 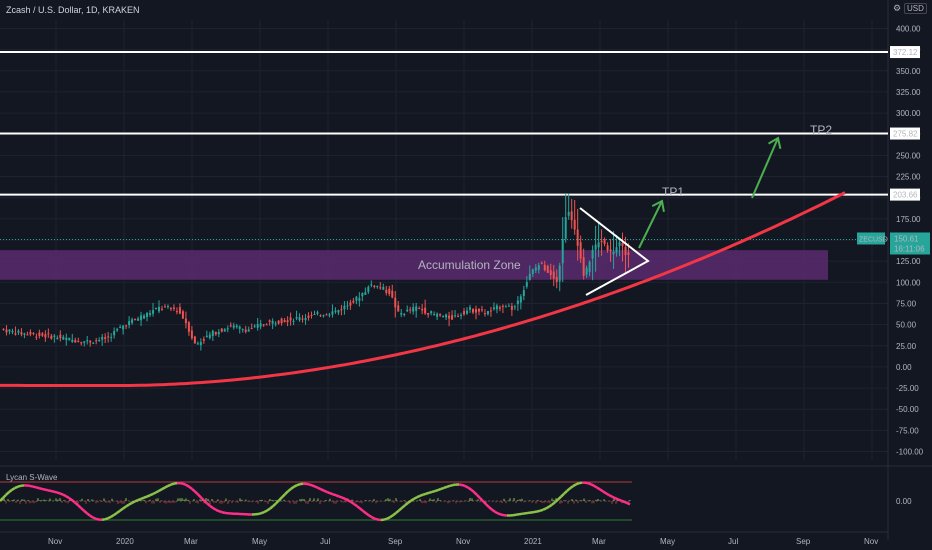 I want to click on indicator-title: Lycan S-Wave, so click(x=32, y=477).